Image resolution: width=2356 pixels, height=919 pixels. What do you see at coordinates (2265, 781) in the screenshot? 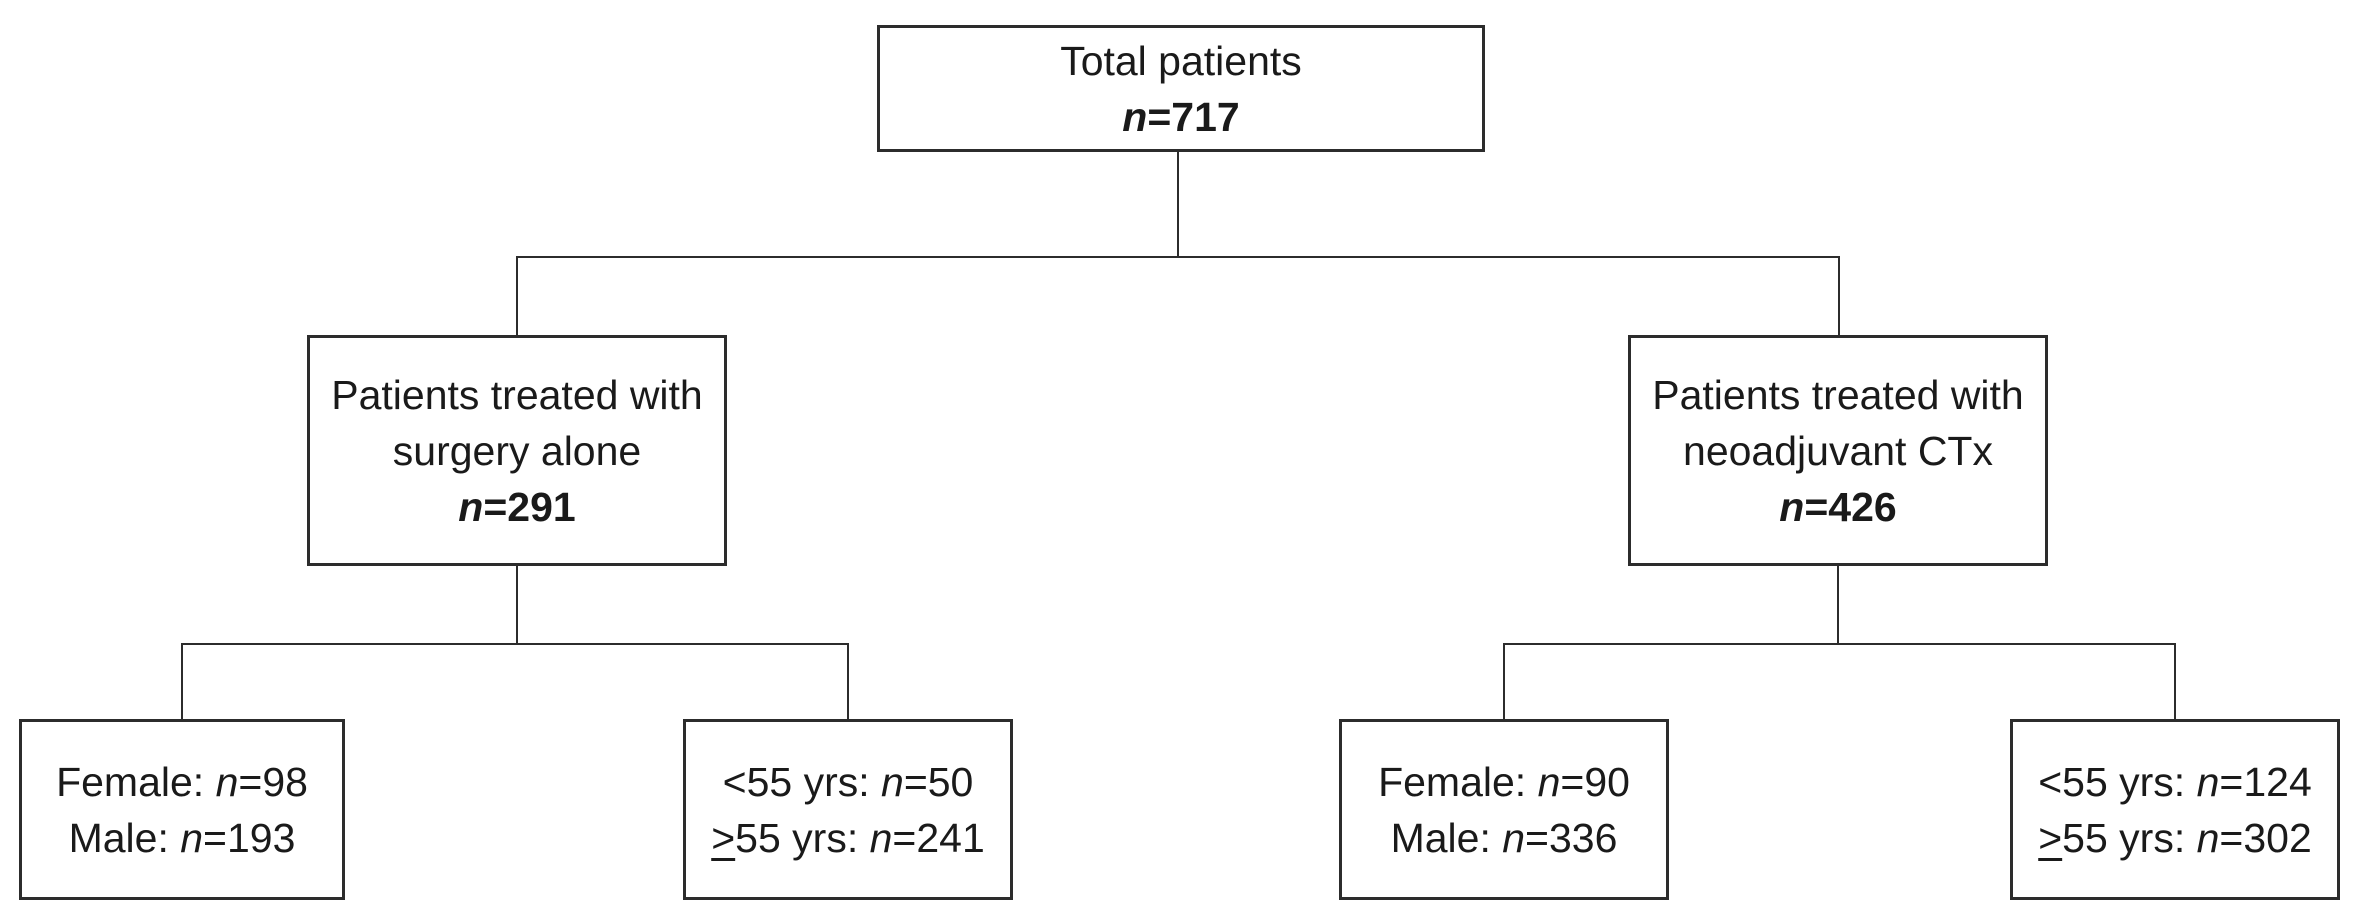
I see `n-value: =124` at bounding box center [2265, 781].